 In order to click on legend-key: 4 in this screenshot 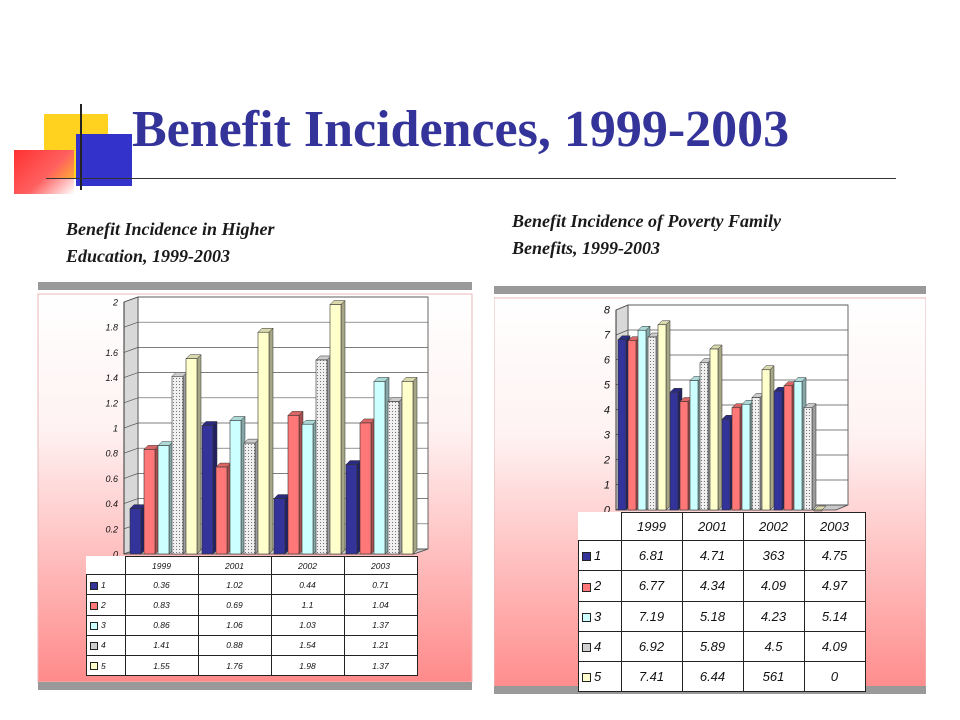, I will do `click(600, 646)`.